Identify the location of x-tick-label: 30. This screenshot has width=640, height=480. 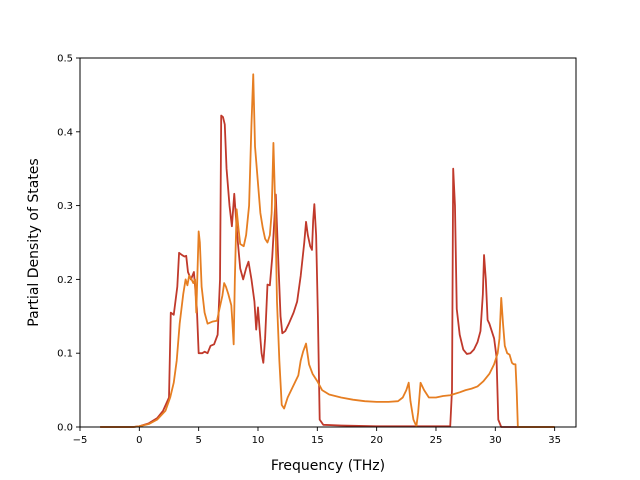
(495, 440).